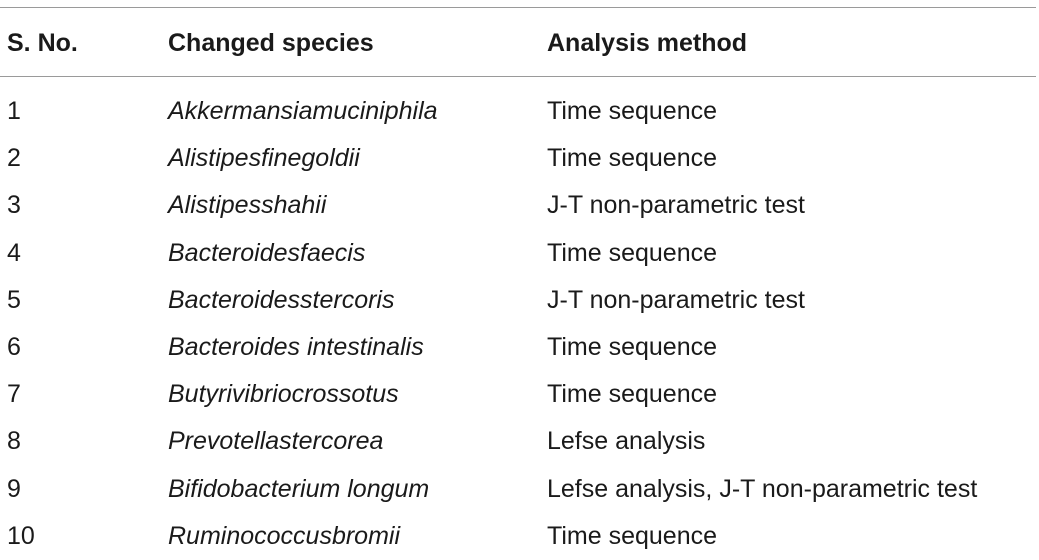  Describe the element at coordinates (14, 111) in the screenshot. I see `row-number: 1` at that location.